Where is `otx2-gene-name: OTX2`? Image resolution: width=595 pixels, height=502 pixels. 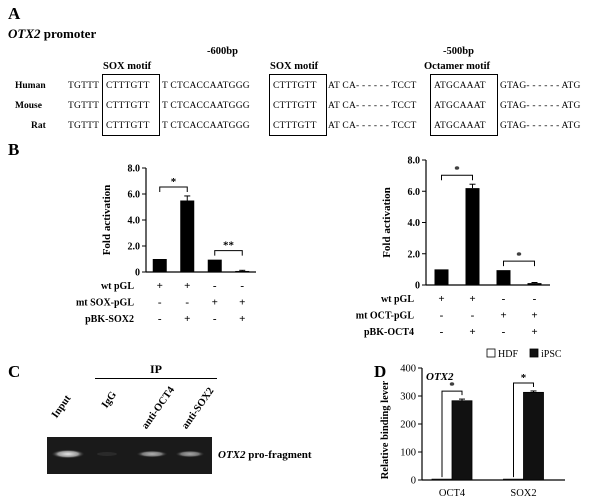
otx2-gene-name: OTX2 is located at coordinates (24, 33).